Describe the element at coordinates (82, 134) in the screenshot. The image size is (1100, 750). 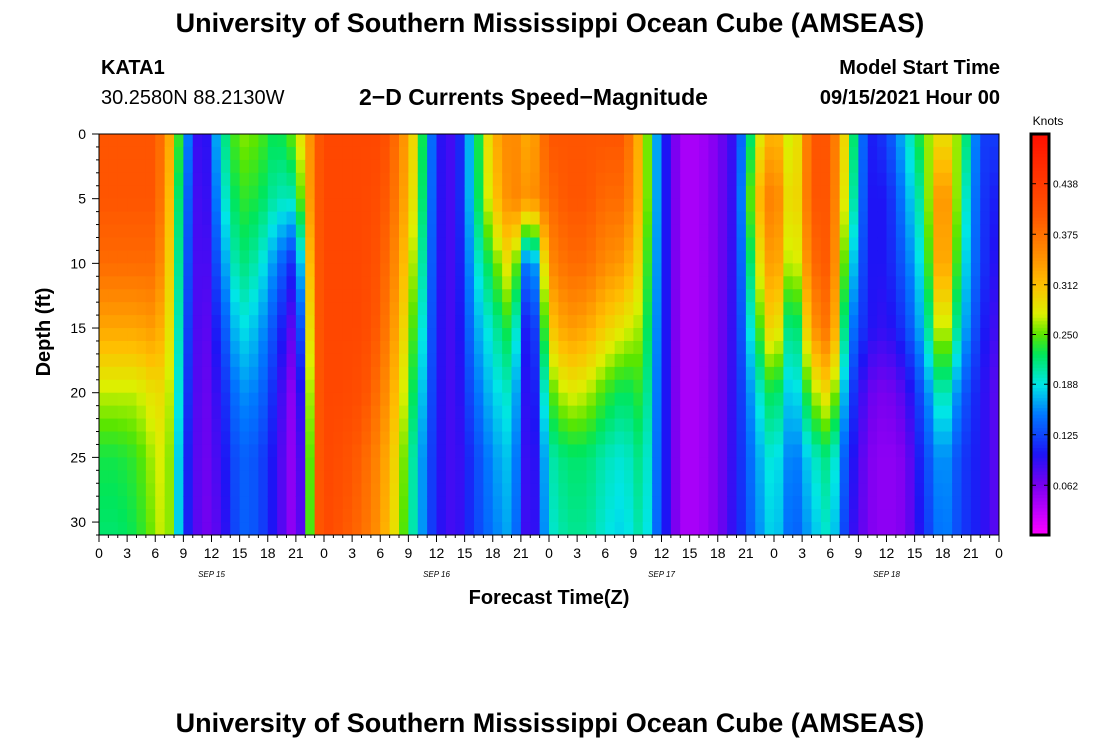
I see `y-tick-label: 0` at that location.